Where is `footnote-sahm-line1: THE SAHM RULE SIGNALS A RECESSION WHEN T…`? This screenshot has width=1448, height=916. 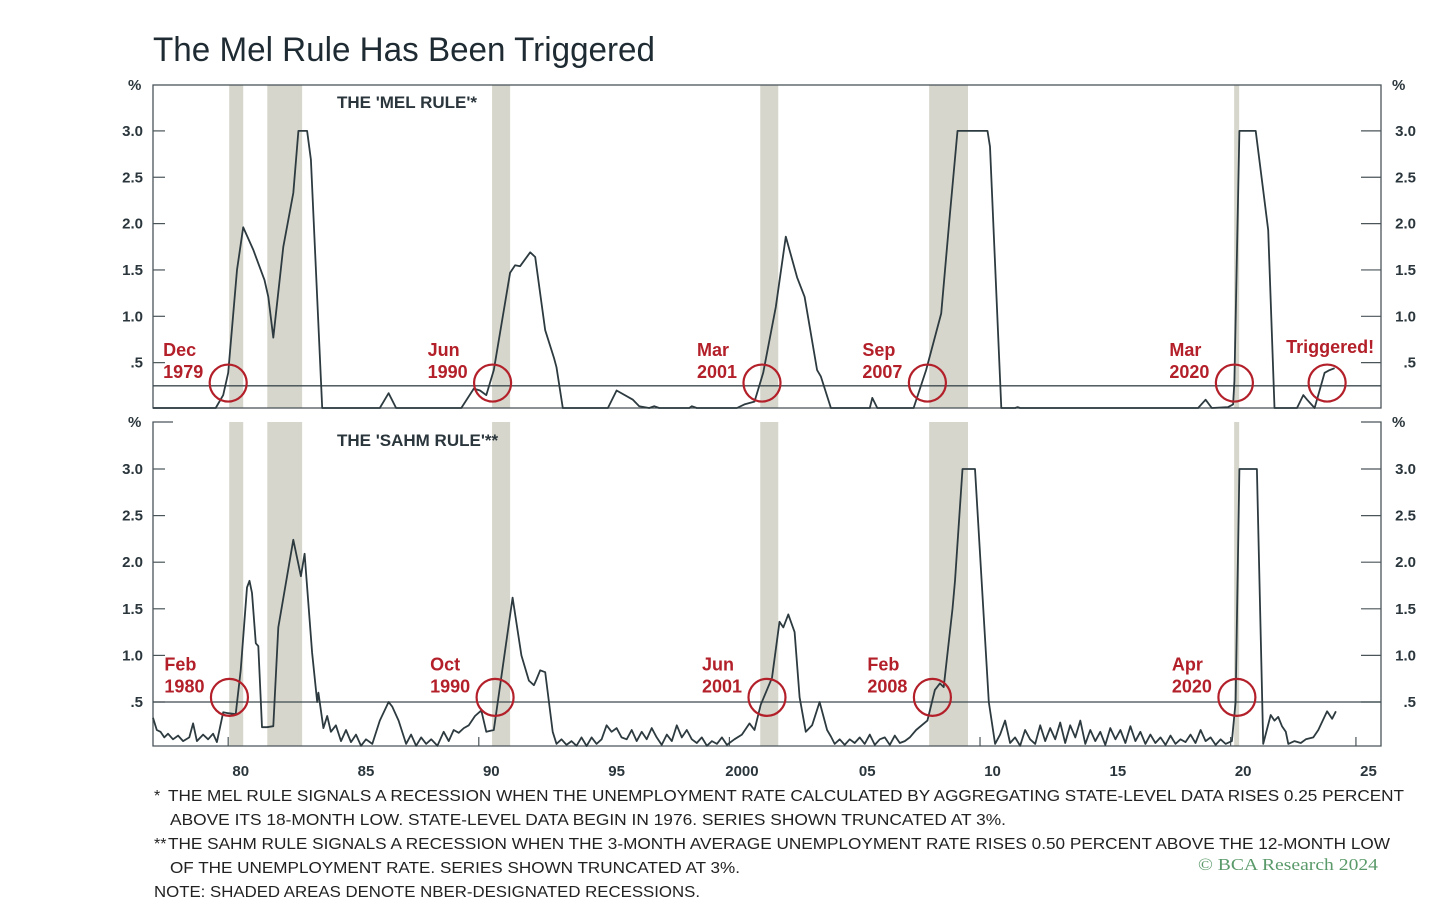 footnote-sahm-line1: THE SAHM RULE SIGNALS A RECESSION WHEN T… is located at coordinates (779, 844).